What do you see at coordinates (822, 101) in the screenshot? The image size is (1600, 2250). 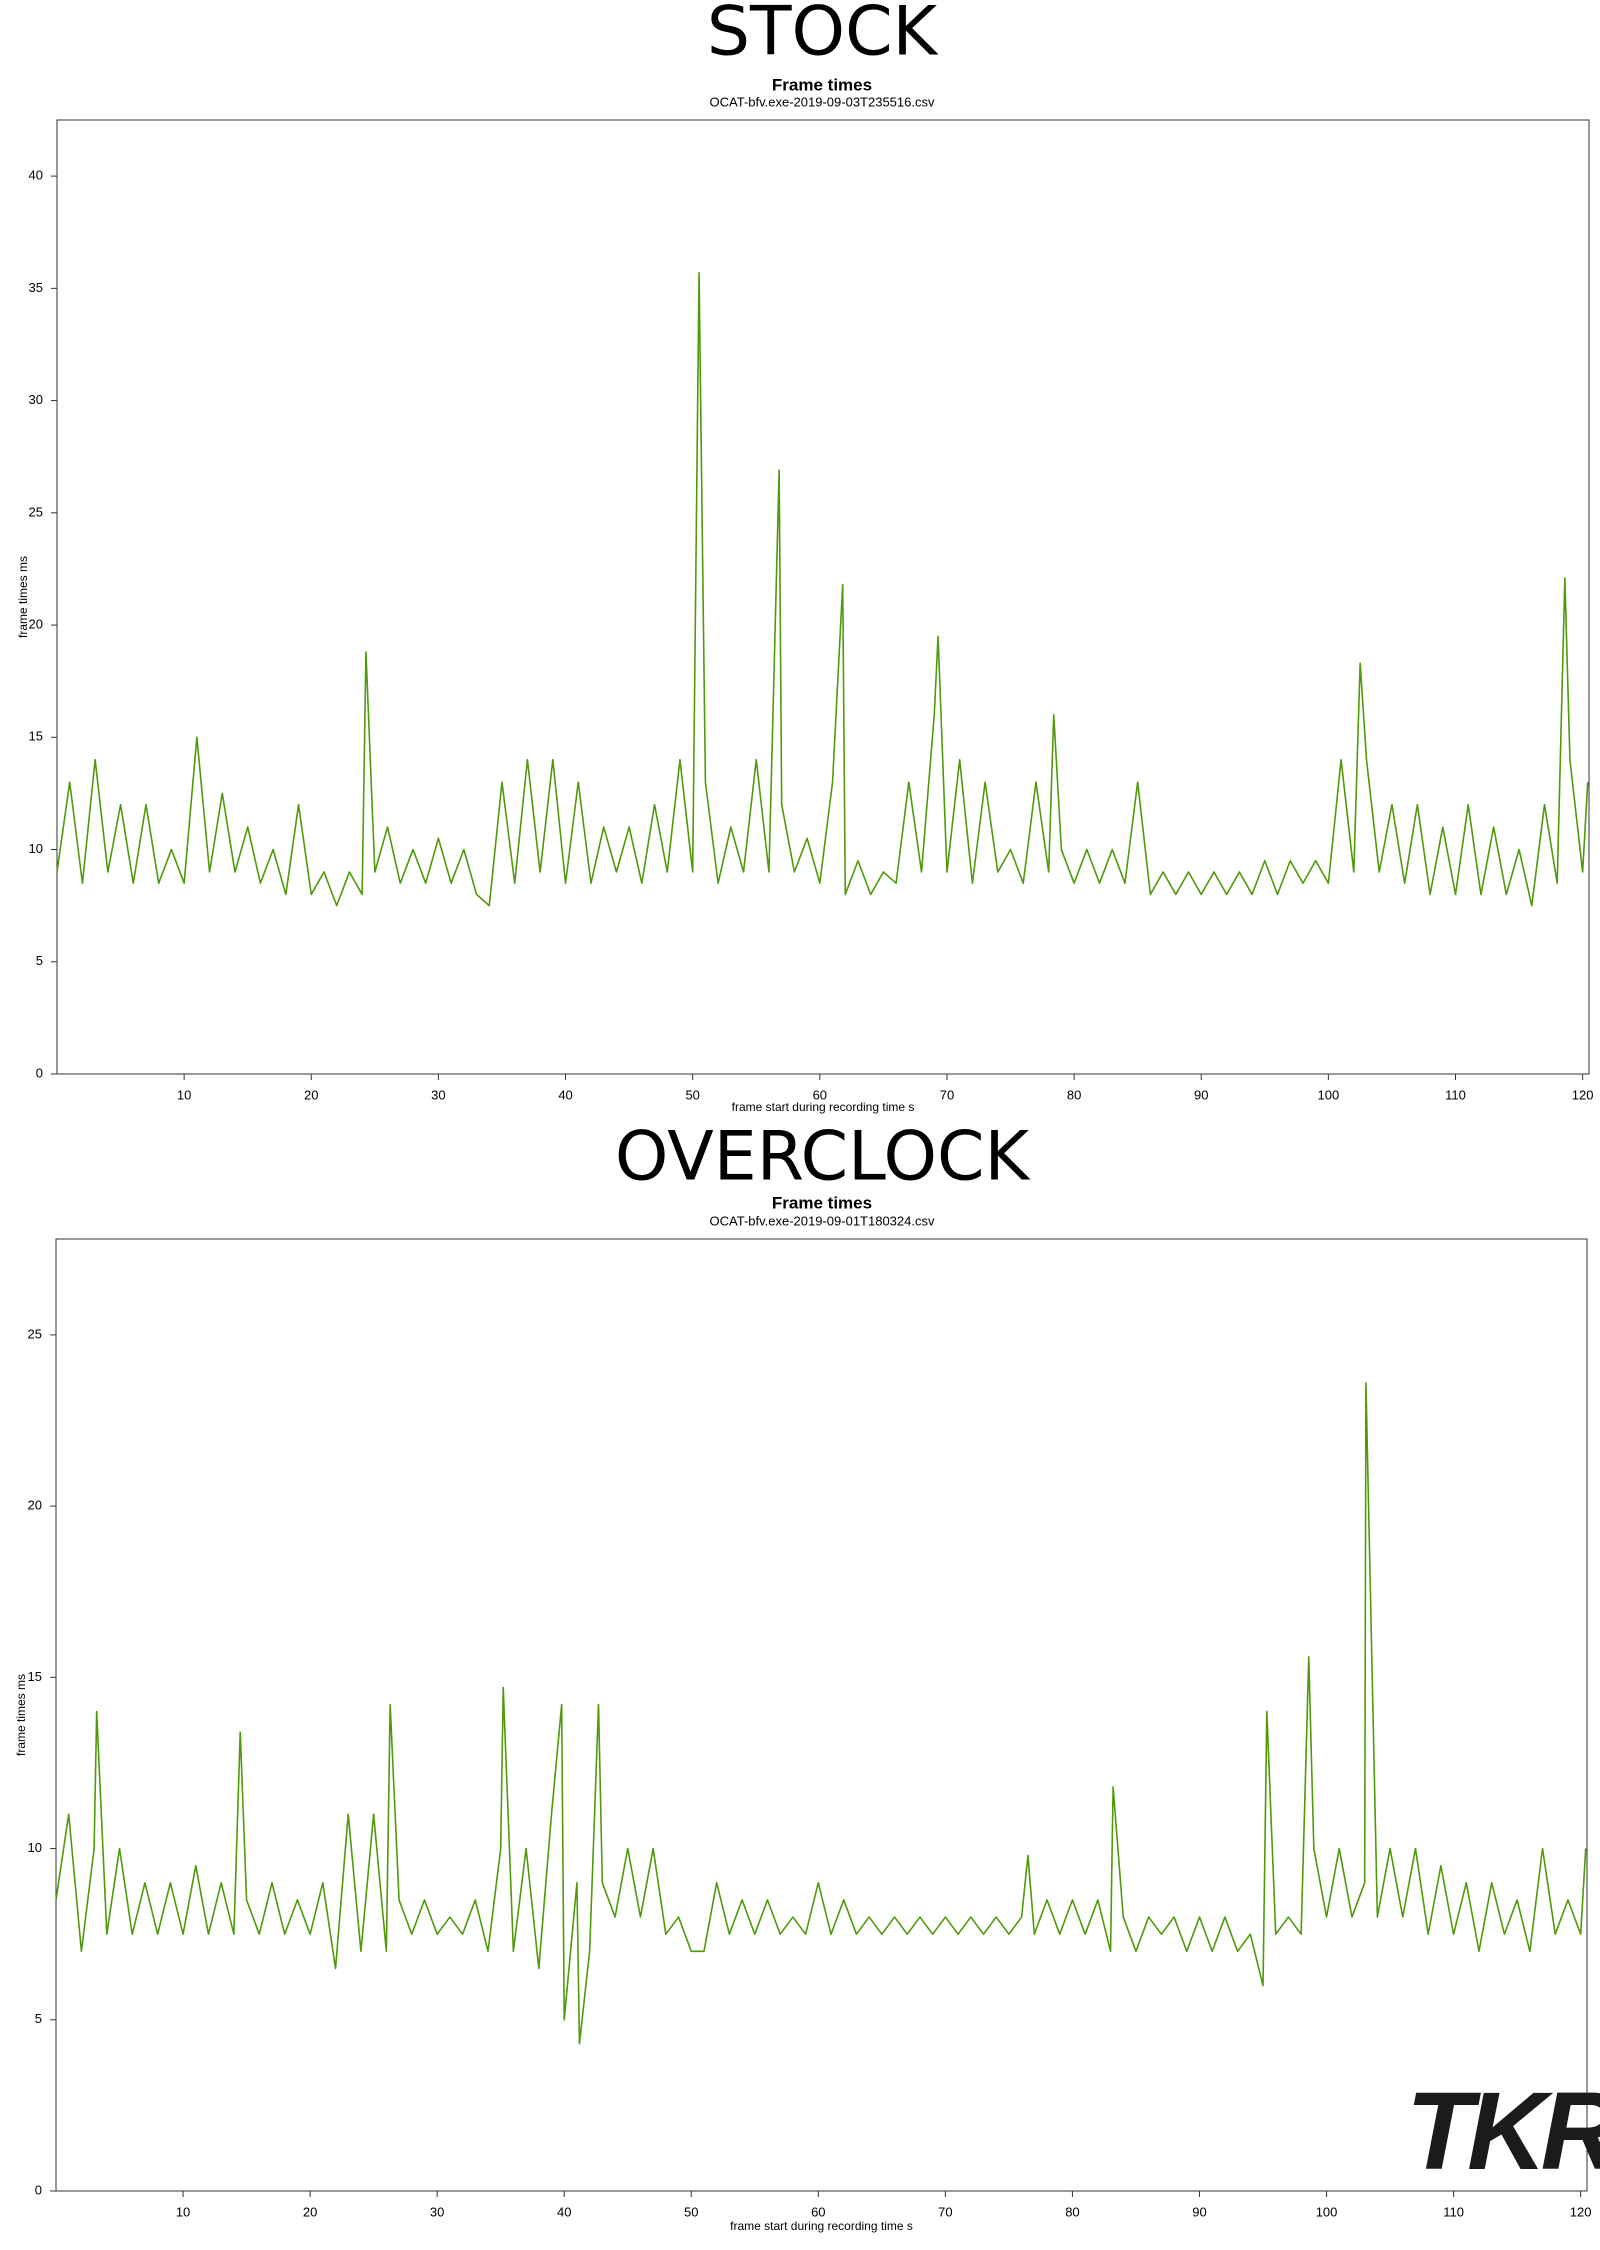 I see `chart-subtitle: OCAT-bfv.exe-2019-09-03T235516.csv` at bounding box center [822, 101].